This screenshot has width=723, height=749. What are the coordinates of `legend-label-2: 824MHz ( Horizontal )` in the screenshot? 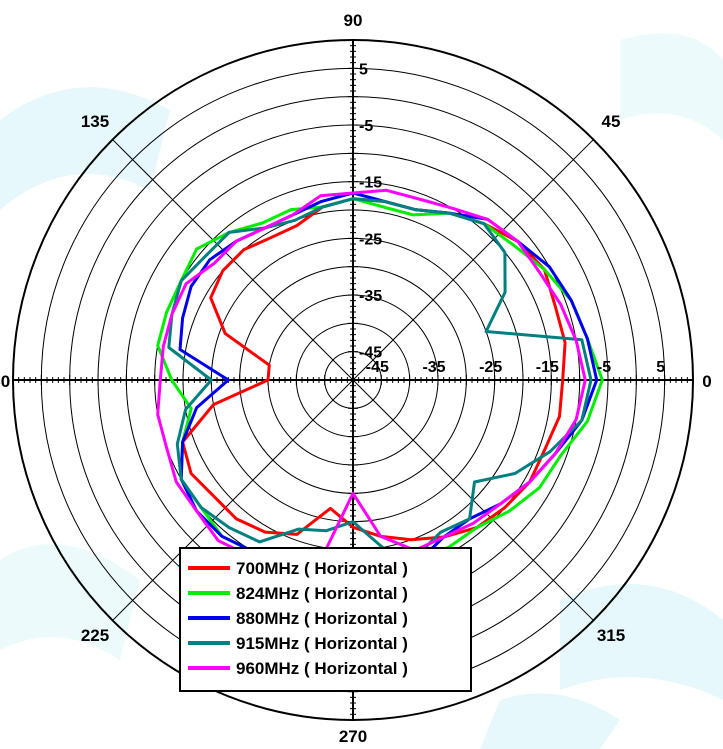 It's located at (322, 593).